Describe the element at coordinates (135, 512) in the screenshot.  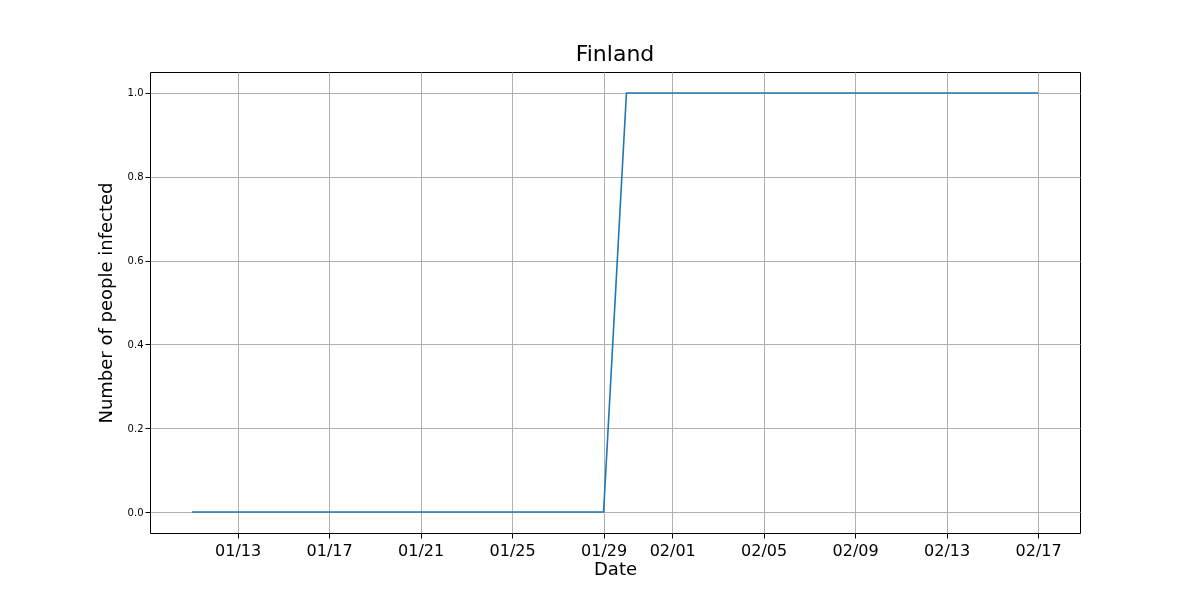
I see `y-tick-label: 0.0` at that location.